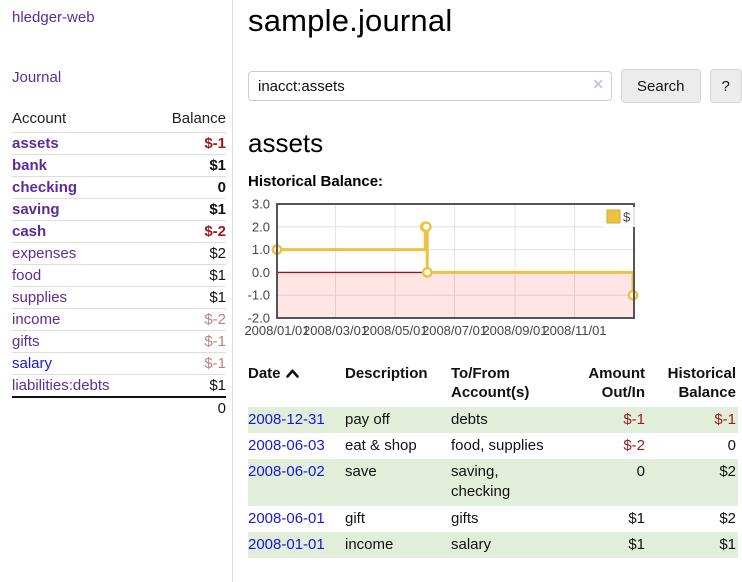  Describe the element at coordinates (30, 165) in the screenshot. I see `sidebar-account-bank: bank` at that location.